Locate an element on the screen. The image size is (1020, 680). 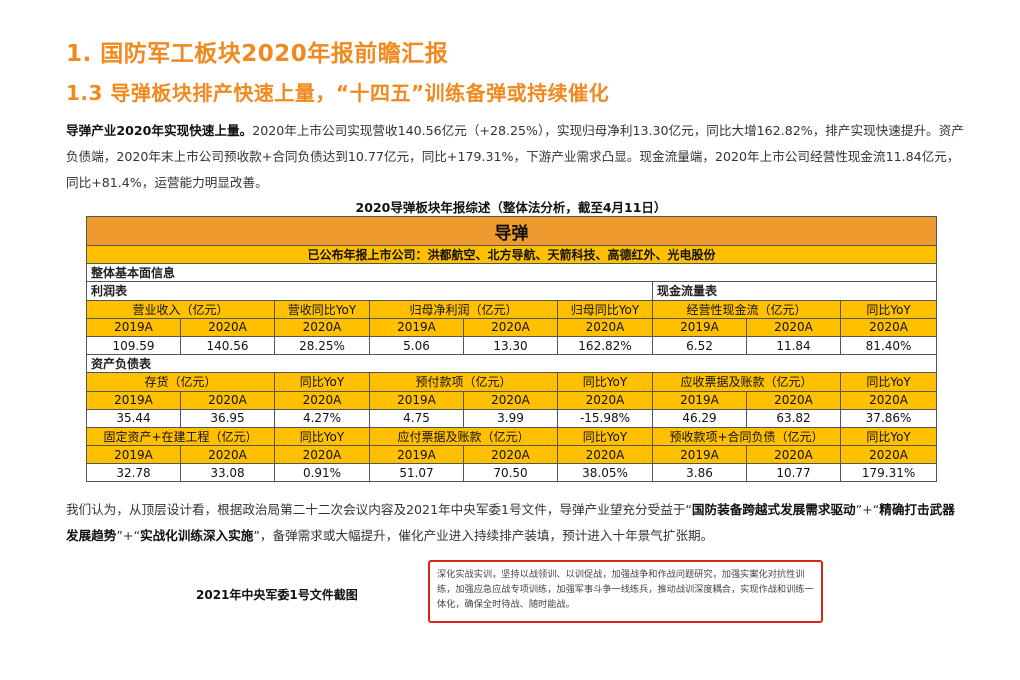
value-cell: 6.52 is located at coordinates (699, 345).